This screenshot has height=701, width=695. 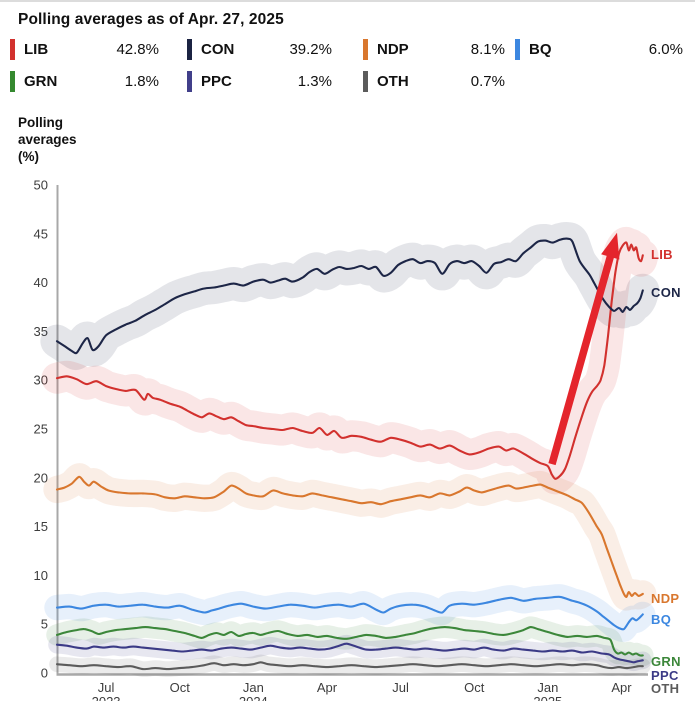 What do you see at coordinates (349, 666) in the screenshot?
I see `series-line-OTH` at bounding box center [349, 666].